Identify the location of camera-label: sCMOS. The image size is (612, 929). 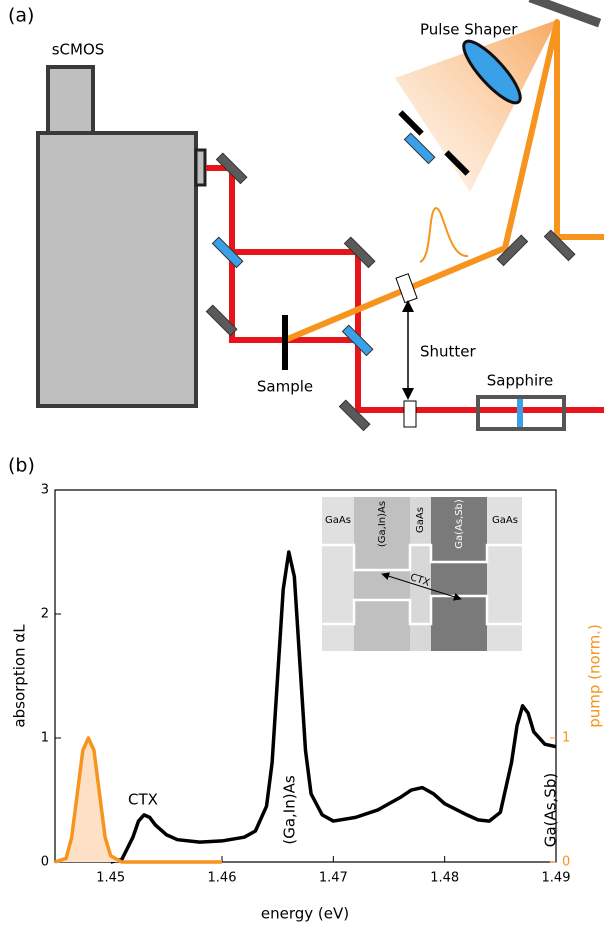
(78, 50).